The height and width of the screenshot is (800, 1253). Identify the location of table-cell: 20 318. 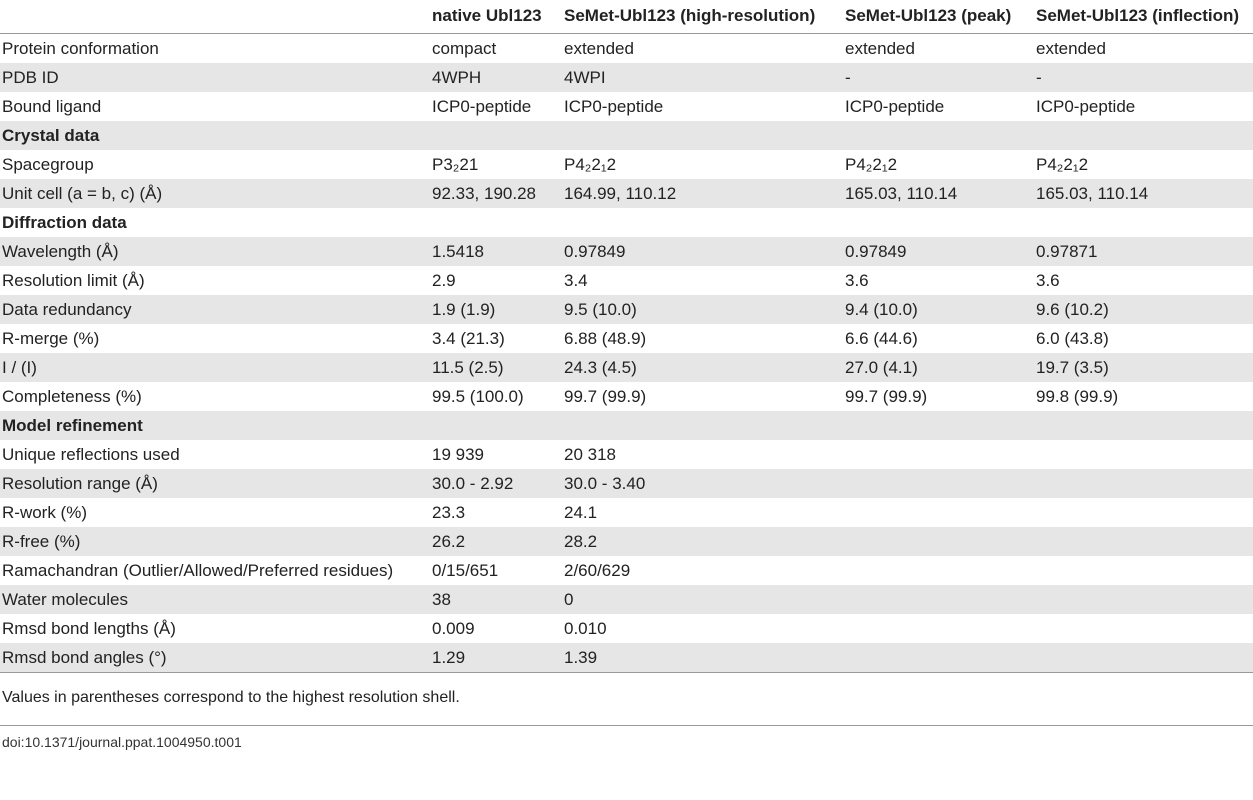
(590, 454).